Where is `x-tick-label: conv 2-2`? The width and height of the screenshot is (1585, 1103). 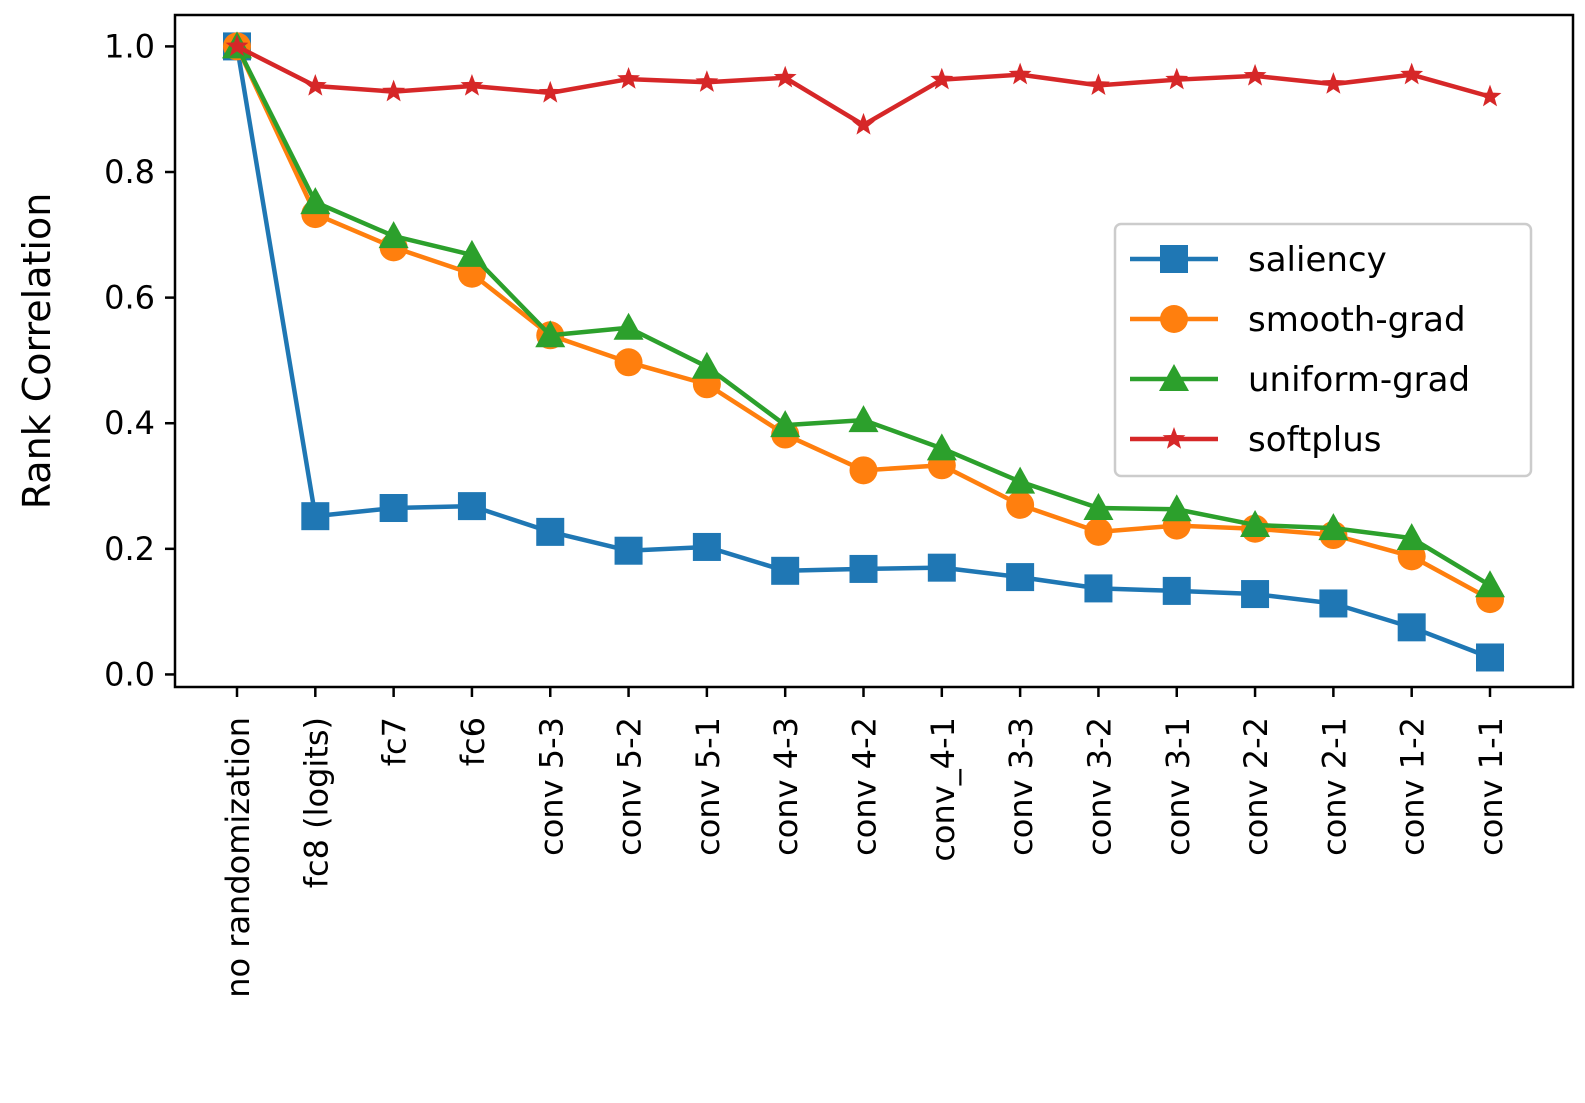 x-tick-label: conv 2-2 is located at coordinates (1256, 786).